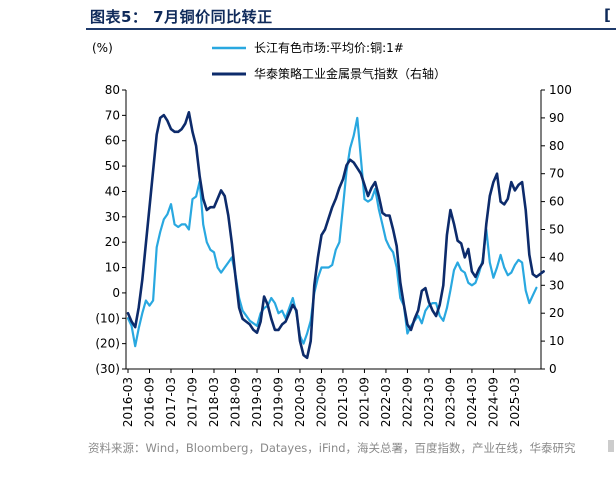 The height and width of the screenshot is (486, 616). I want to click on right-tick-label: 30, so click(556, 285).